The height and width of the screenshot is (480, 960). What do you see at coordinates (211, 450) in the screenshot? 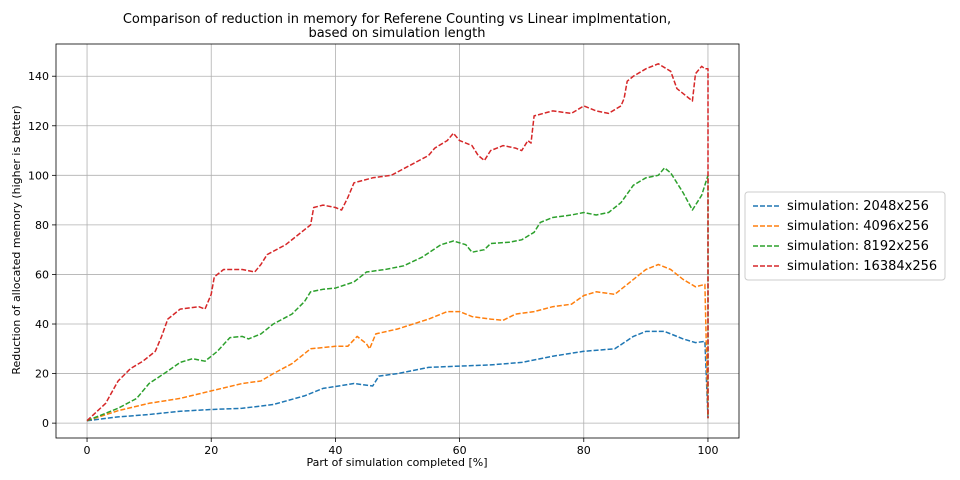
I see `x-tick-label: 20` at bounding box center [211, 450].